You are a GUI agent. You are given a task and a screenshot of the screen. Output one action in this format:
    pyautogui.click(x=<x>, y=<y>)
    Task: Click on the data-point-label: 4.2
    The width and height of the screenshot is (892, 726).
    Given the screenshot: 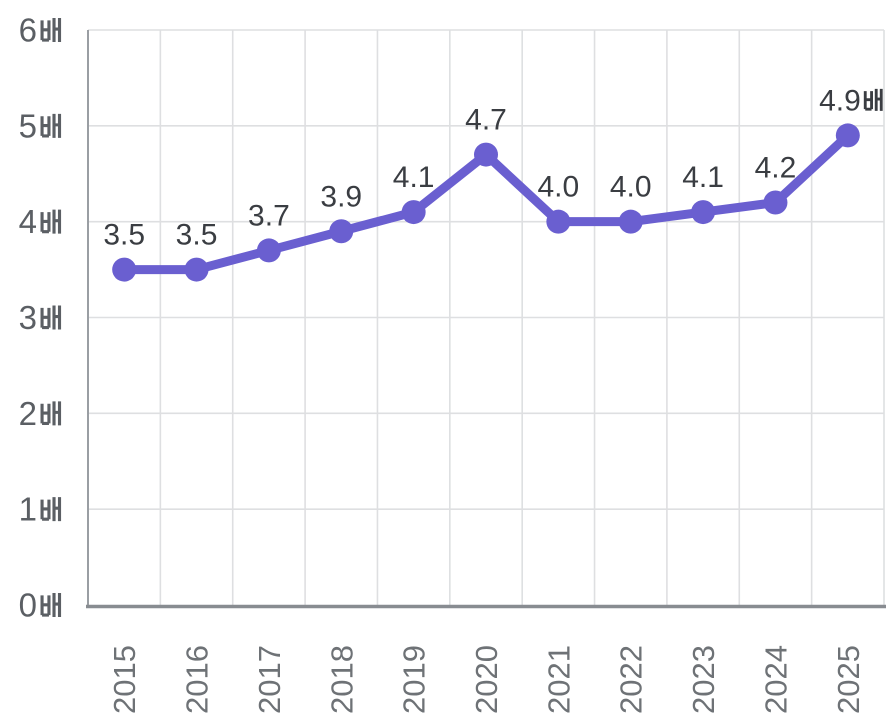 What is the action you would take?
    pyautogui.click(x=776, y=168)
    